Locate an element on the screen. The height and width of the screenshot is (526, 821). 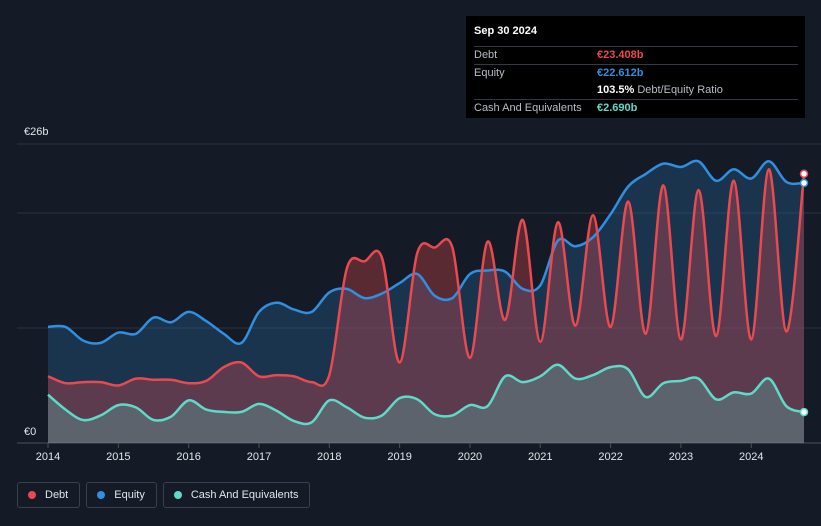
y-axis-bottom-label: €0 is located at coordinates (30, 432).